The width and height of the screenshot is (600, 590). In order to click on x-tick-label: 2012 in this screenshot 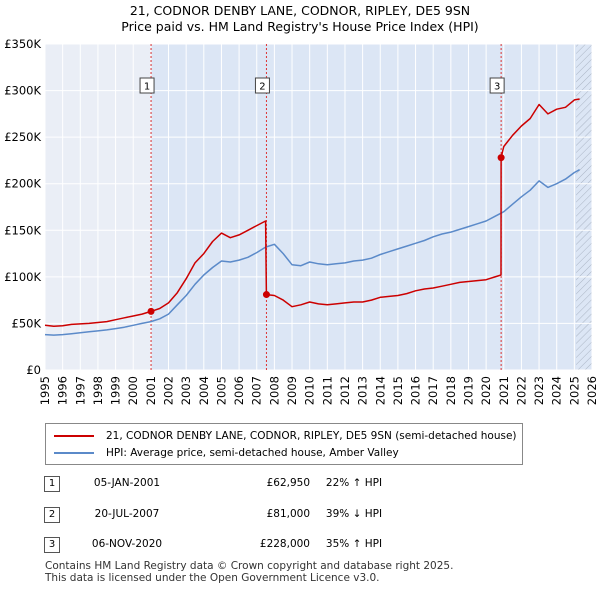, I will do `click(345, 390)`.